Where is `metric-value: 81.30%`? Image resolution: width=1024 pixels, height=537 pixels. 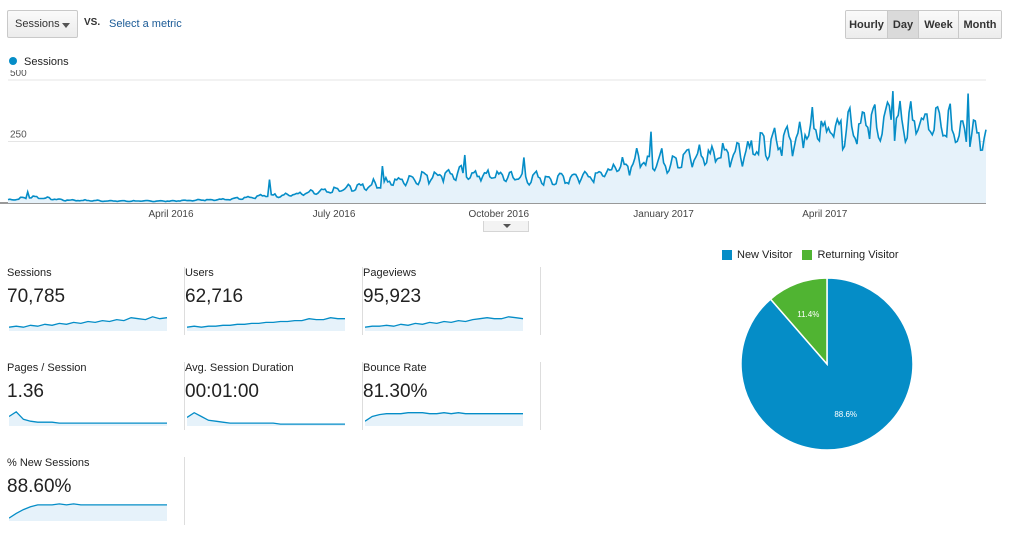 metric-value: 81.30% is located at coordinates (395, 391).